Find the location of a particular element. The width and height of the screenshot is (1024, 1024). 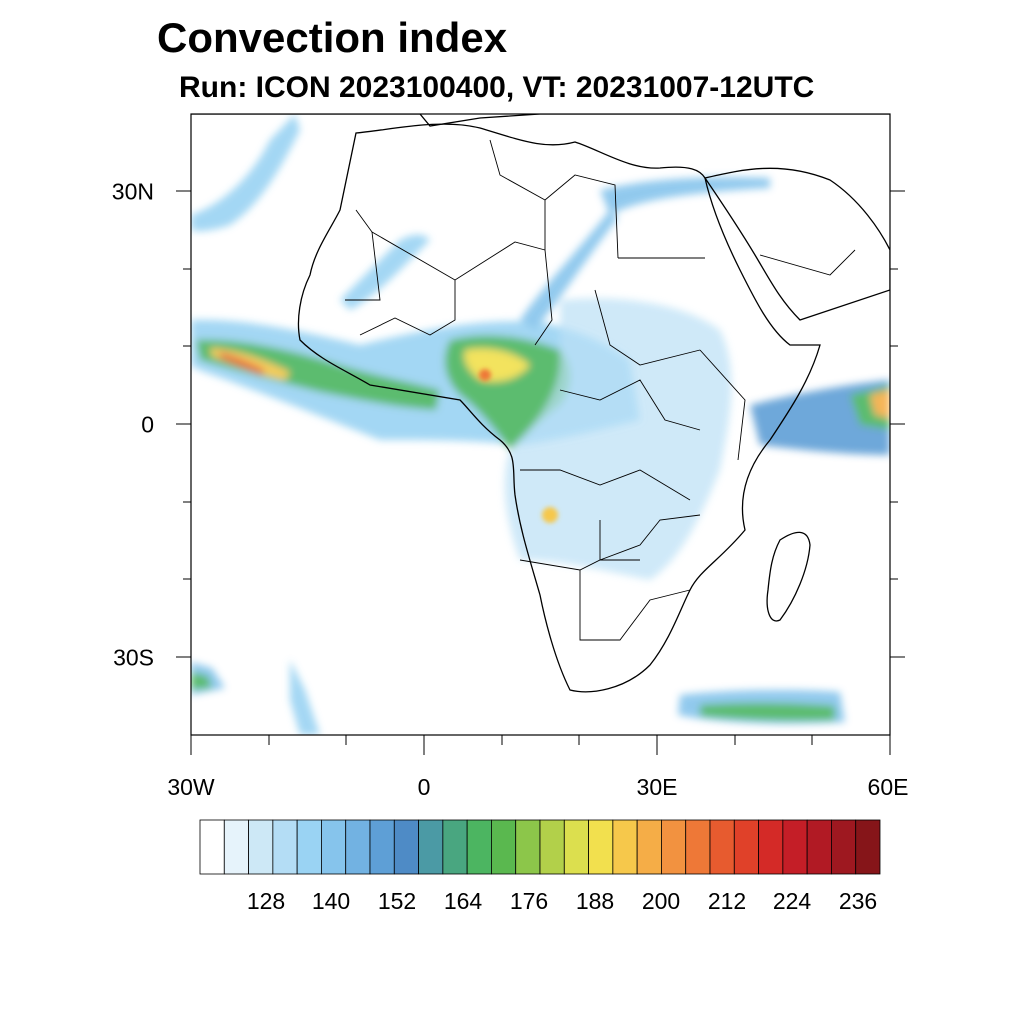

map-subtitle: Run: ICON 2023100400, VT: 20231007-12UTC is located at coordinates (497, 87).